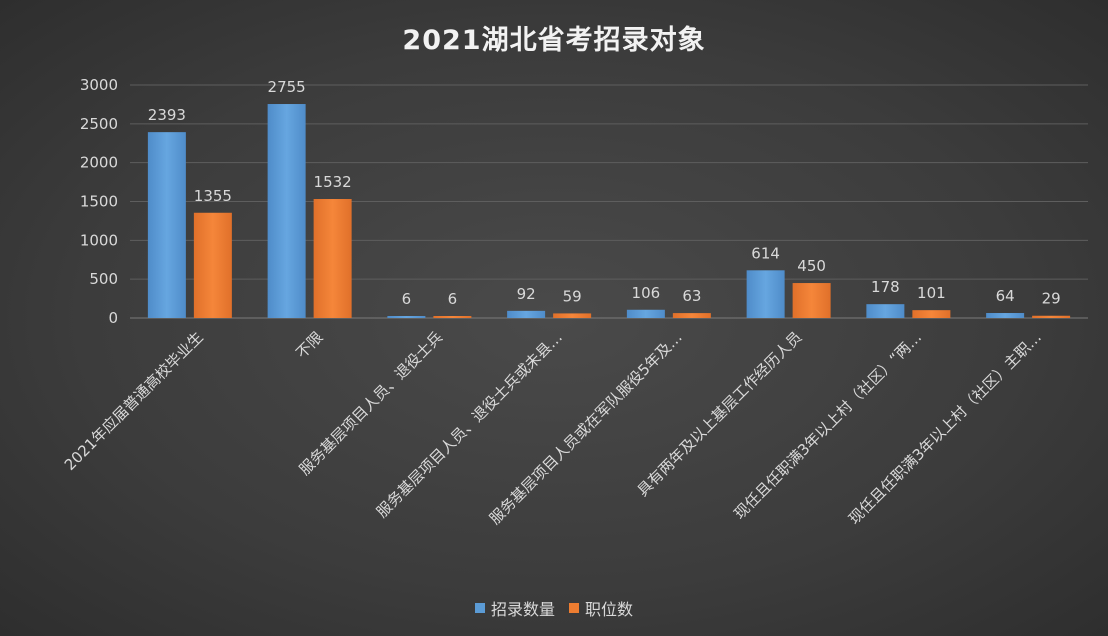  Describe the element at coordinates (287, 87) in the screenshot. I see `data-label: 2755` at that location.